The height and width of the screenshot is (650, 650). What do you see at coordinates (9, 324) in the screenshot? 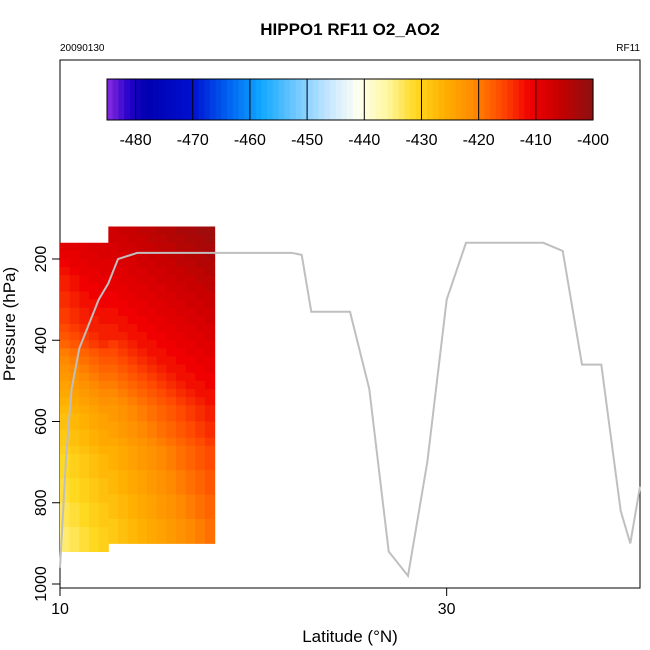
I see `y-axis-label: Pressure (hPa)` at bounding box center [9, 324].